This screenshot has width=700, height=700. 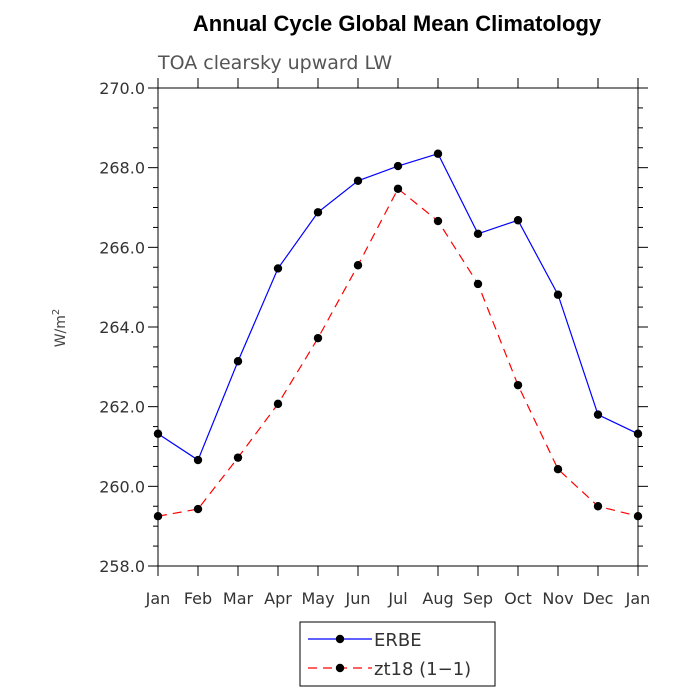 I want to click on y-axis-label-base: W/m, so click(x=61, y=331).